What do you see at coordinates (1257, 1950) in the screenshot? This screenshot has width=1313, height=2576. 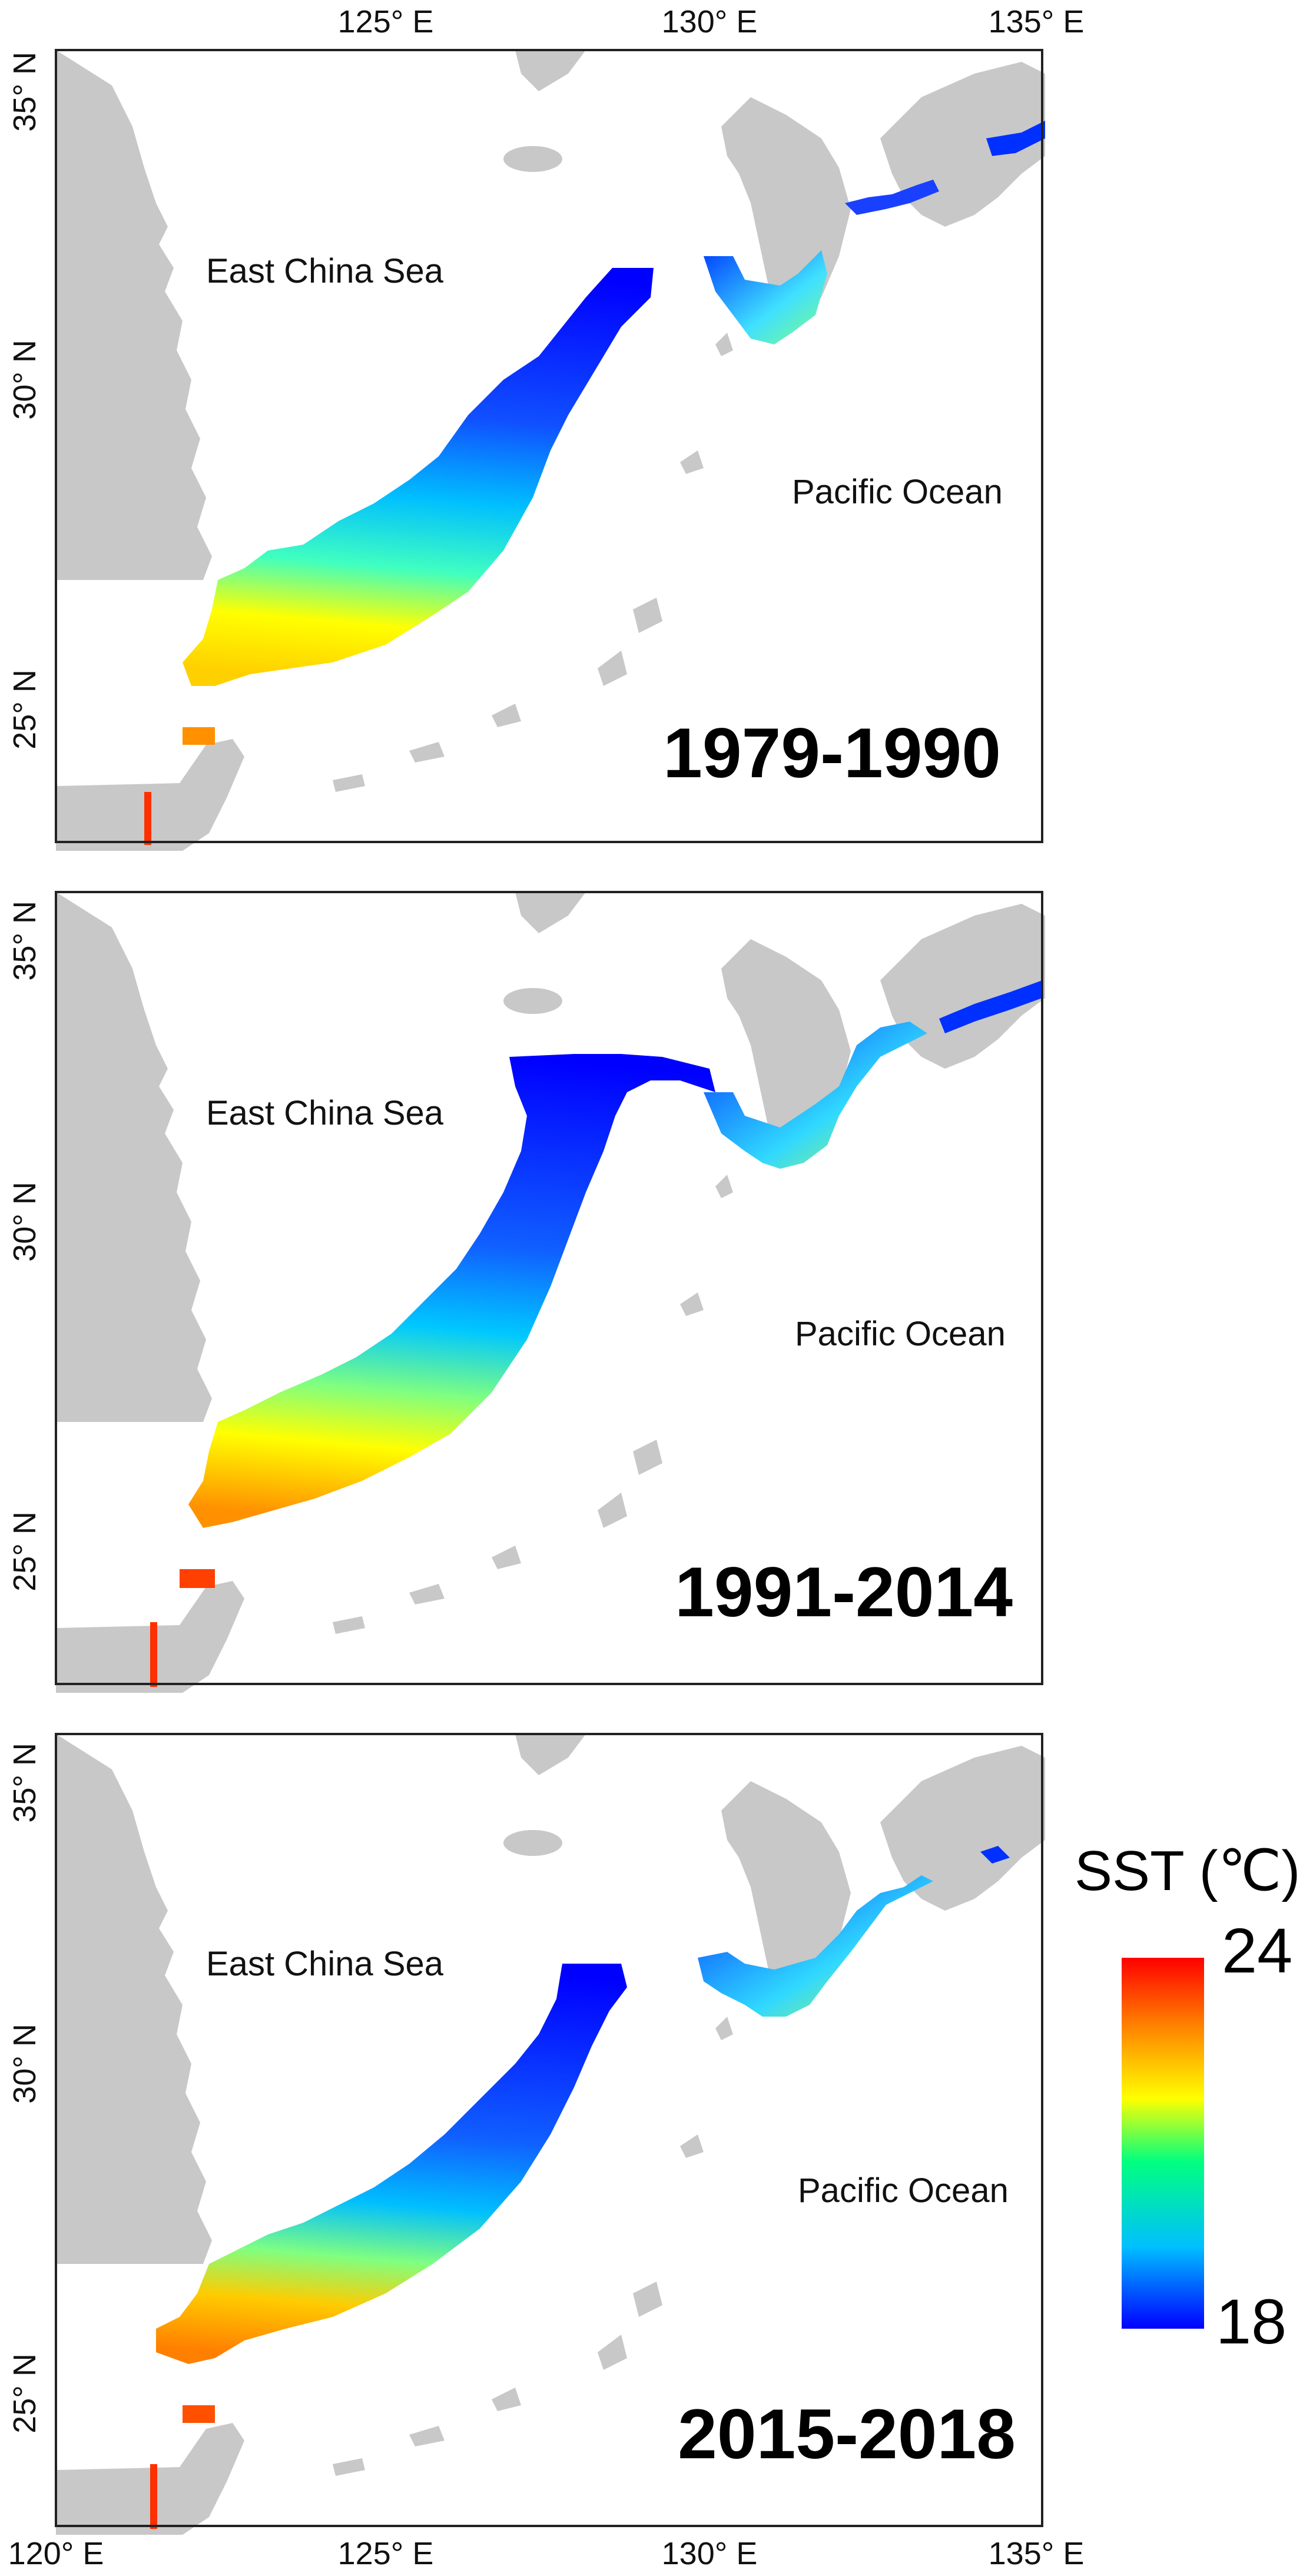 I see `legend-max-label: 24` at bounding box center [1257, 1950].